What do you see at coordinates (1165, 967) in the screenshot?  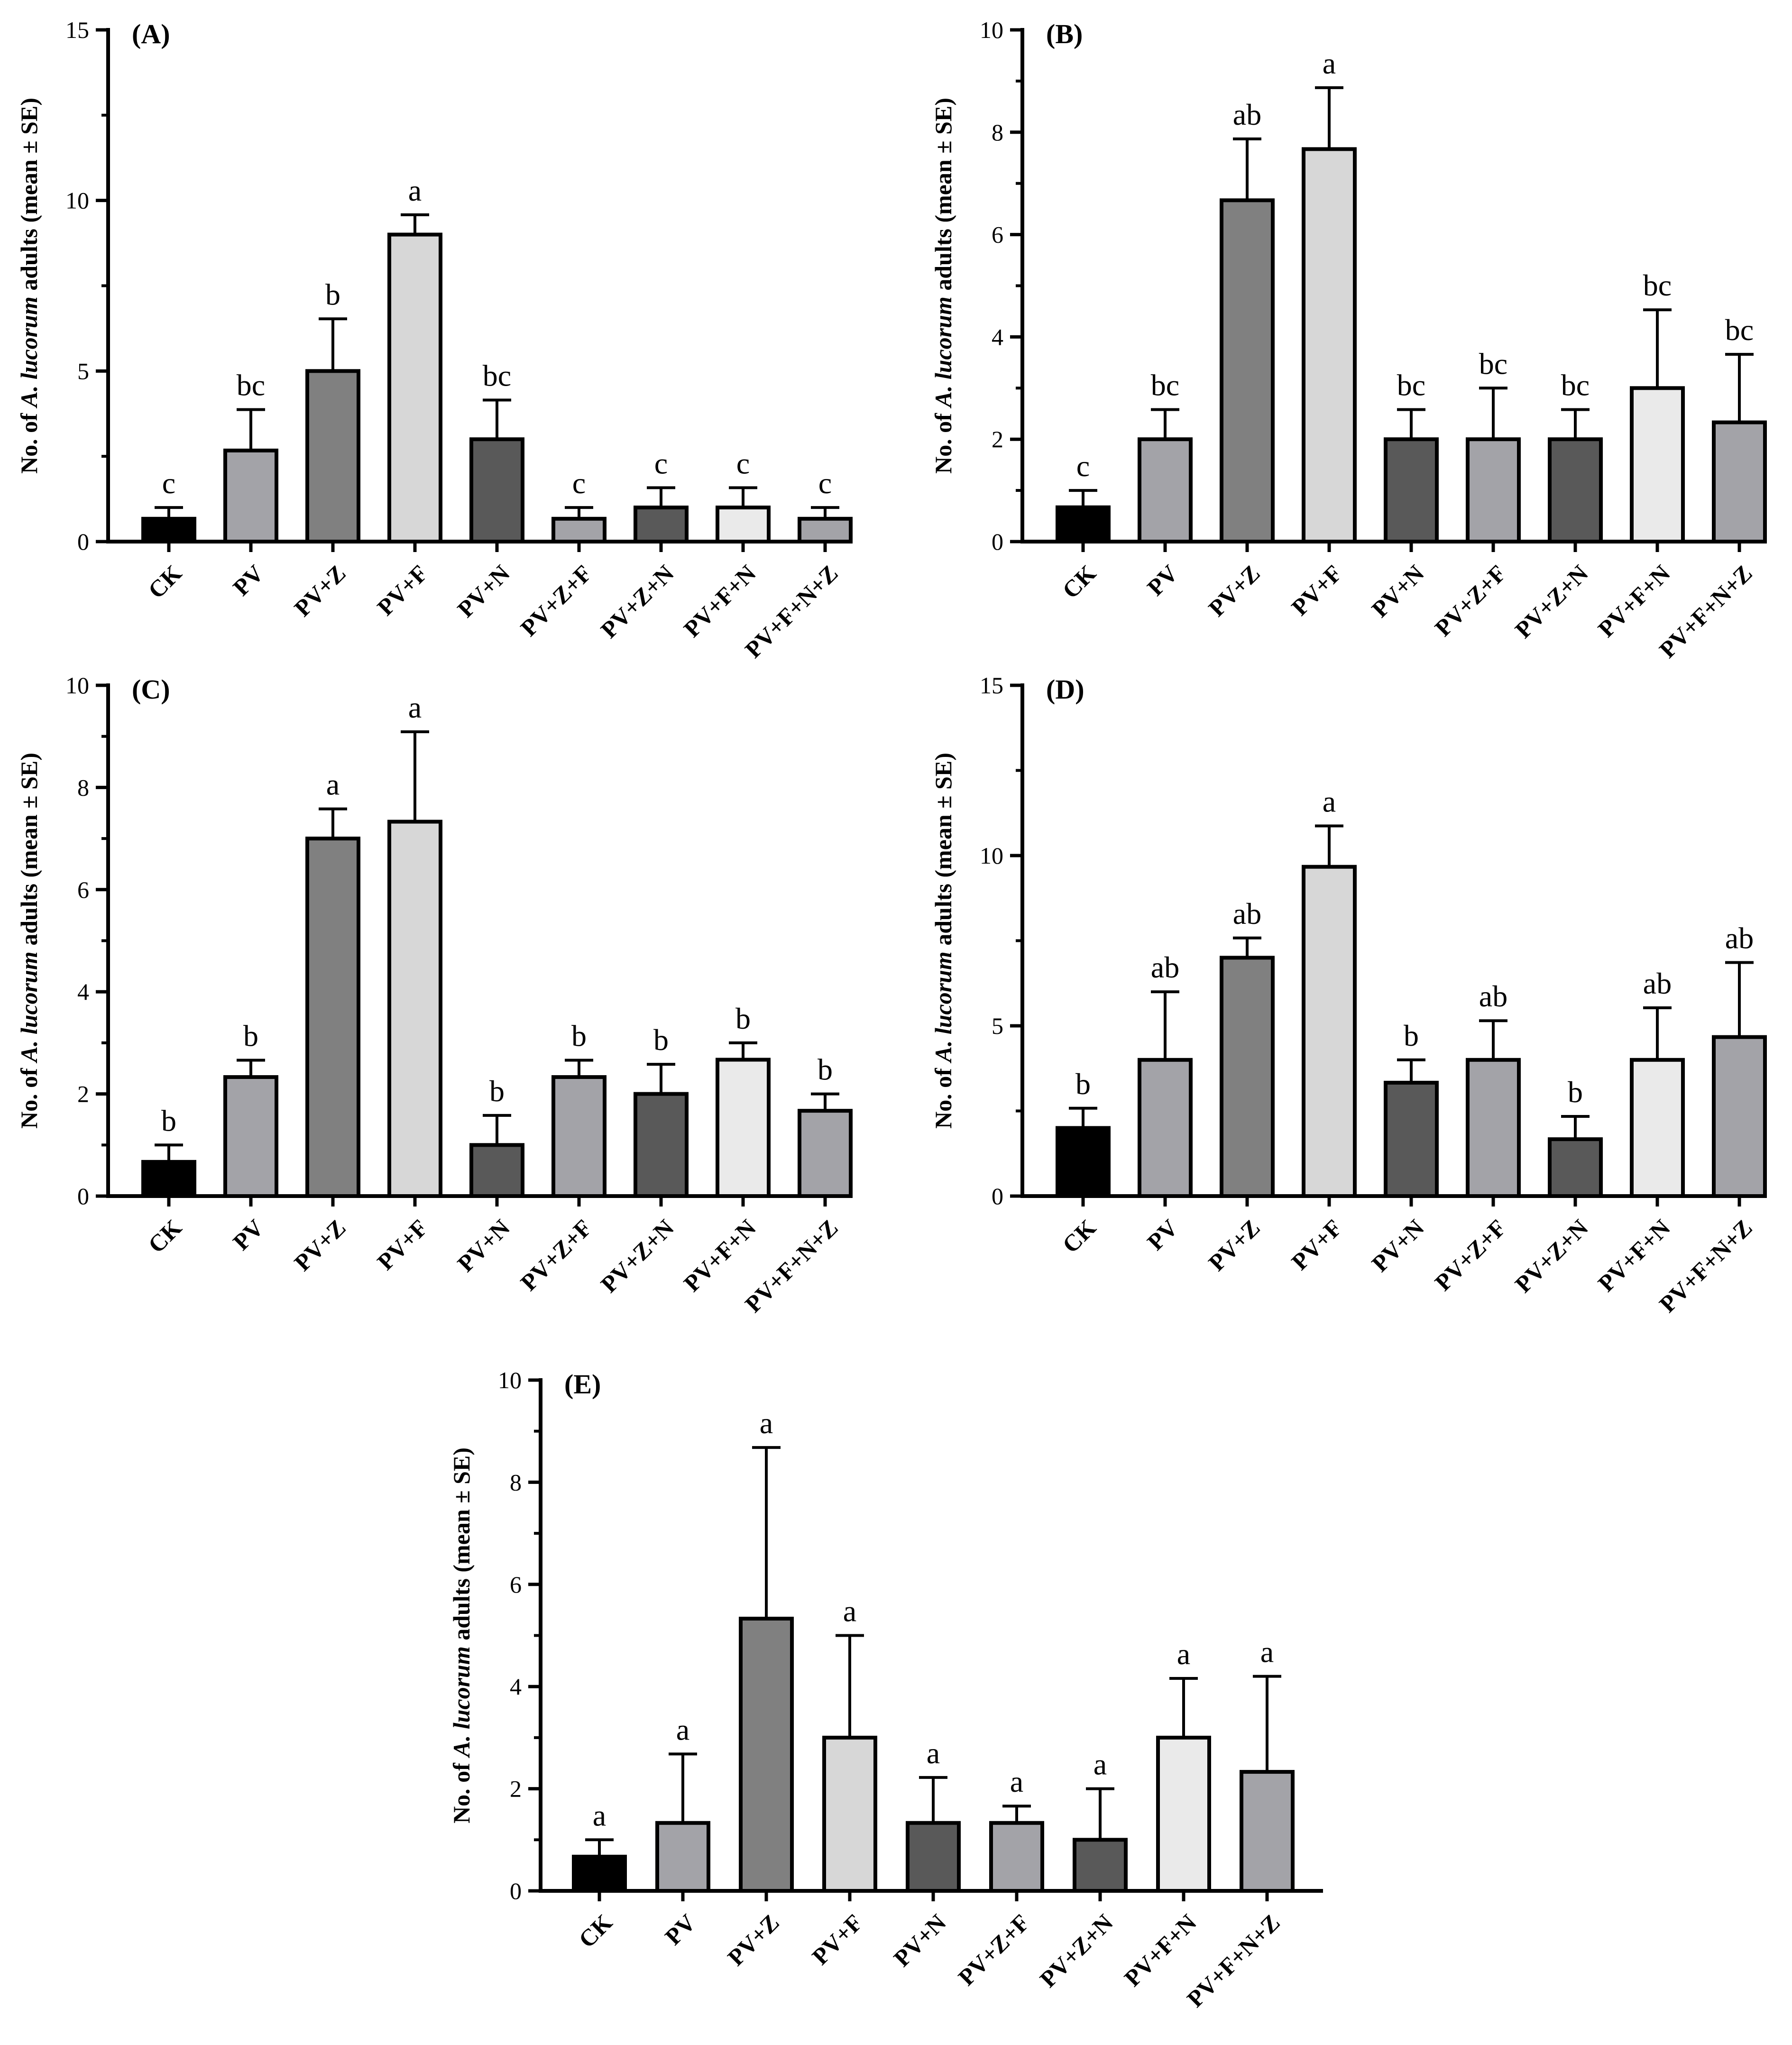 I see `significance-label-PV: ab` at bounding box center [1165, 967].